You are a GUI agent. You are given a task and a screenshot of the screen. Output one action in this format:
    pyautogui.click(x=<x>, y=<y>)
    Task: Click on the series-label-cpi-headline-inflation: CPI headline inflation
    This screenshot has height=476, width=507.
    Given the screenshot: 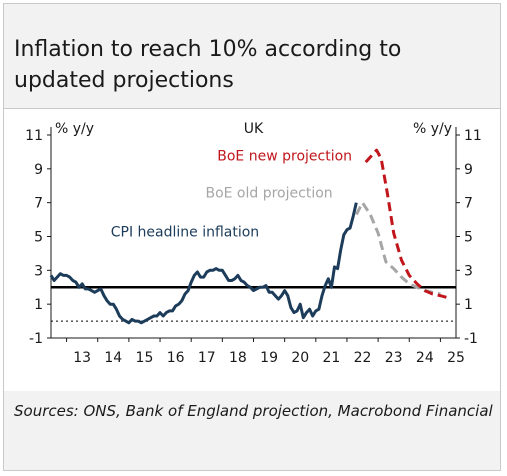 What is the action you would take?
    pyautogui.click(x=185, y=233)
    